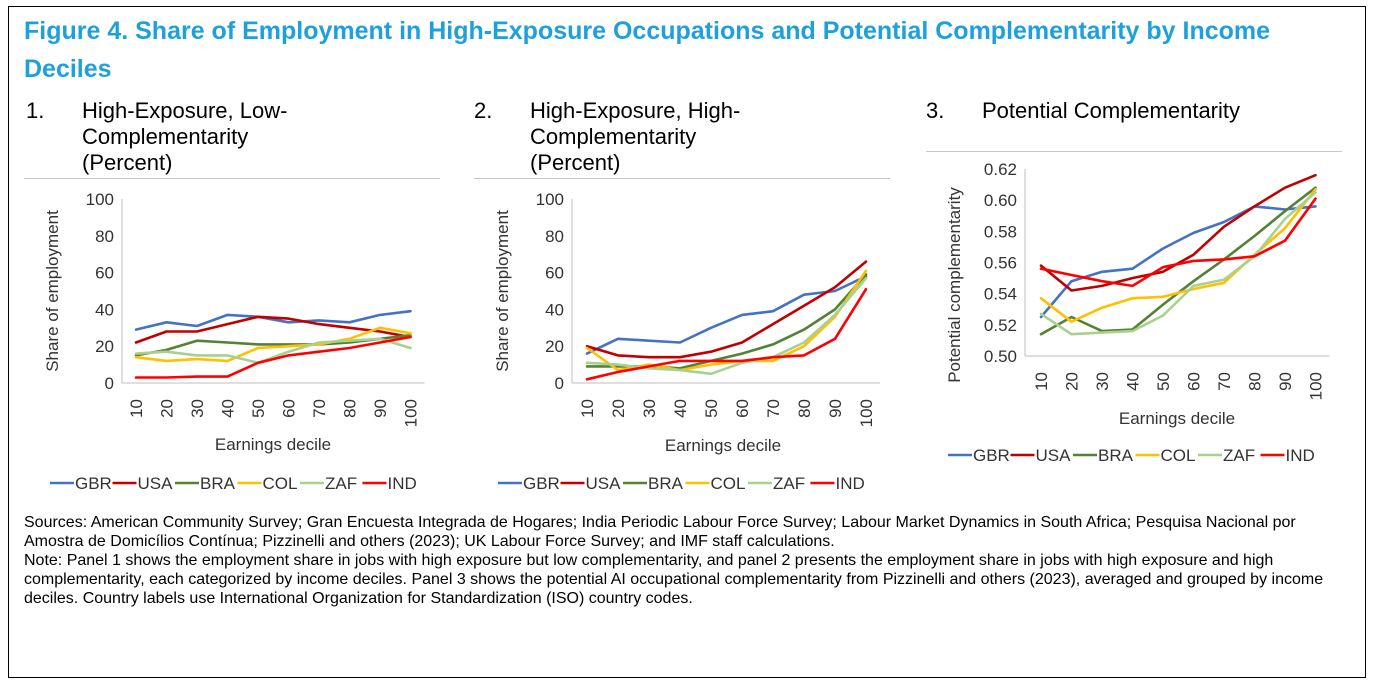  I want to click on panel-3-x-tick-label: 70, so click(1224, 381).